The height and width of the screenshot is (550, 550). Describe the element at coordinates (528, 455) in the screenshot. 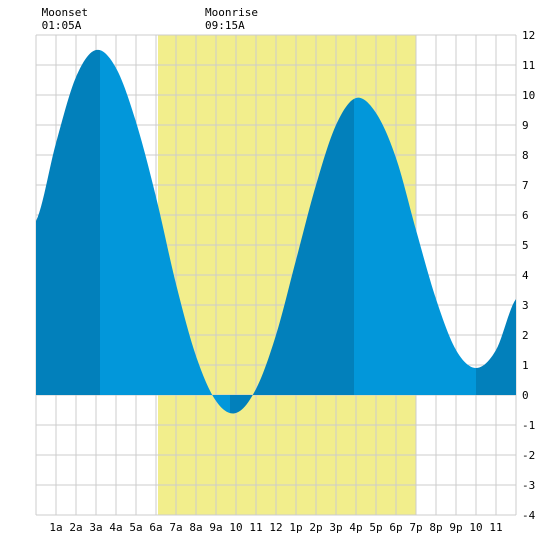

I see `y-tick-label: -2` at that location.